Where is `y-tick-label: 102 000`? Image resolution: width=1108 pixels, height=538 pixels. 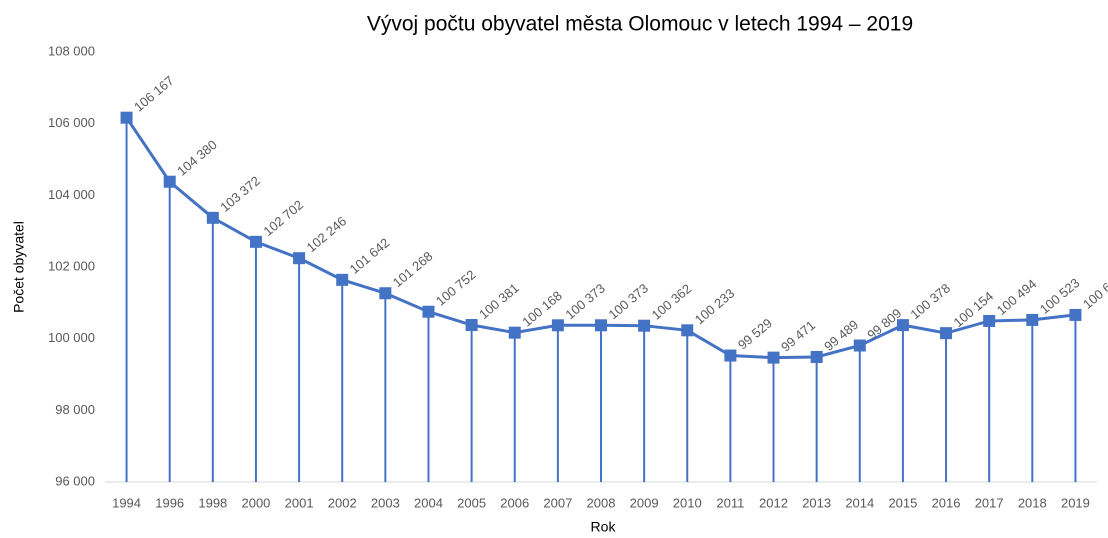 y-tick-label: 102 000 is located at coordinates (71, 265).